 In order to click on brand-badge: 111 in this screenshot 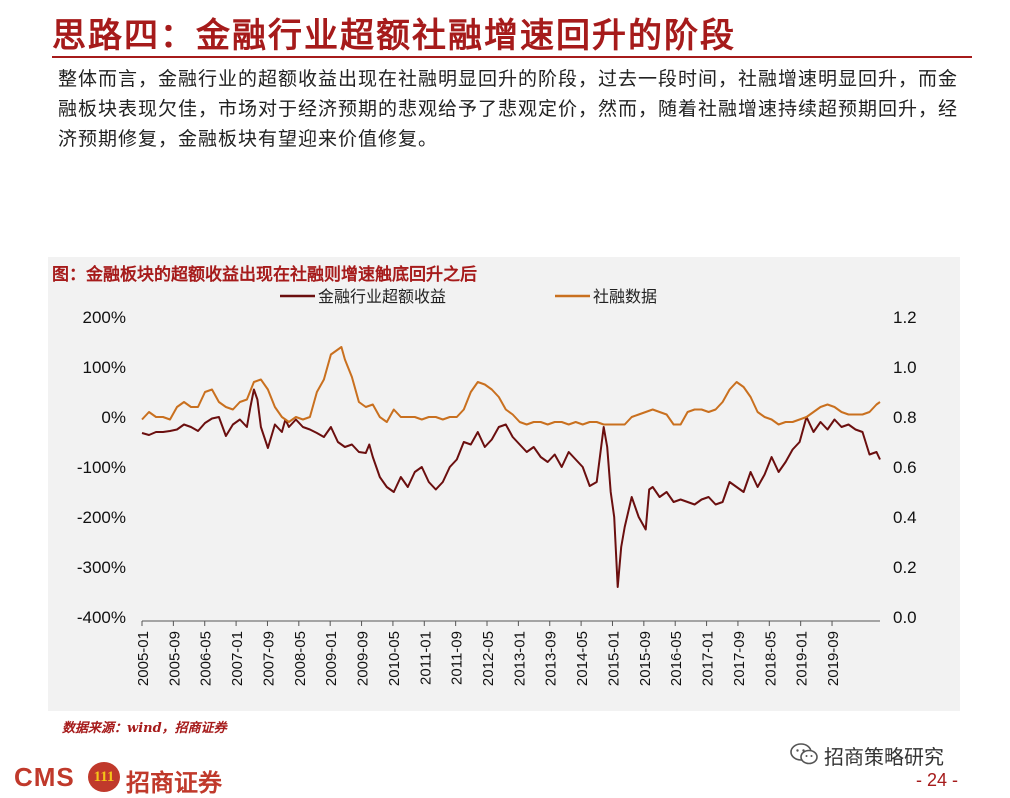, I will do `click(104, 777)`.